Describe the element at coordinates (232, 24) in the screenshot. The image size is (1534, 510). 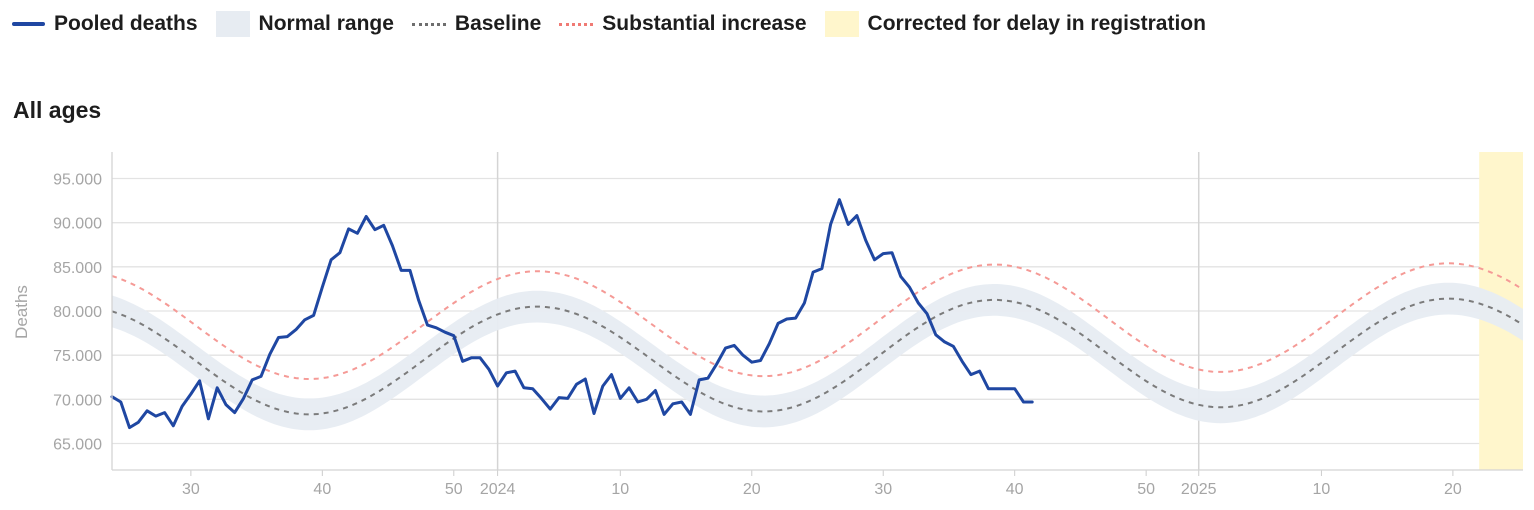
I see `normal-range-swatch` at that location.